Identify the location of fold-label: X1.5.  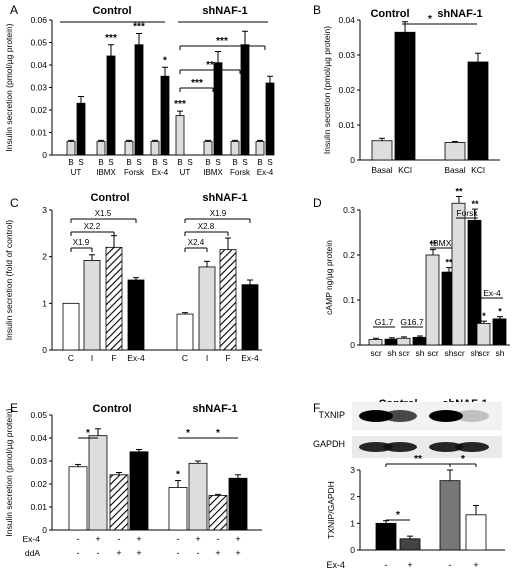
(103, 213).